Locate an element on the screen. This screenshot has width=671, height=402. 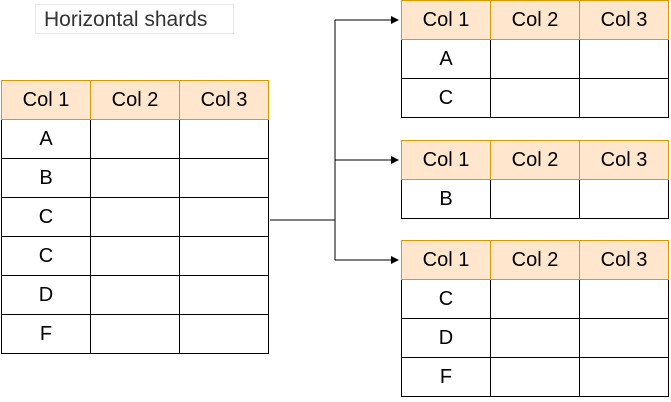
diagram-title: Horizontal shards is located at coordinates (134, 19).